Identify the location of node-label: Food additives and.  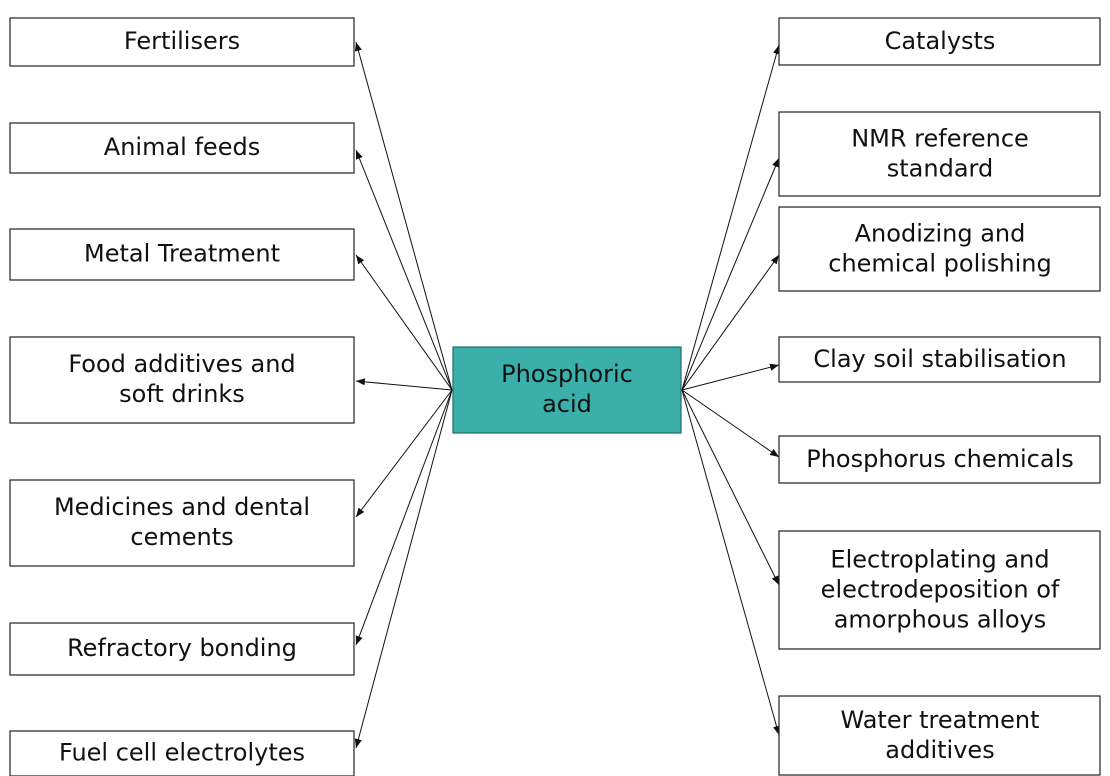
(181, 364).